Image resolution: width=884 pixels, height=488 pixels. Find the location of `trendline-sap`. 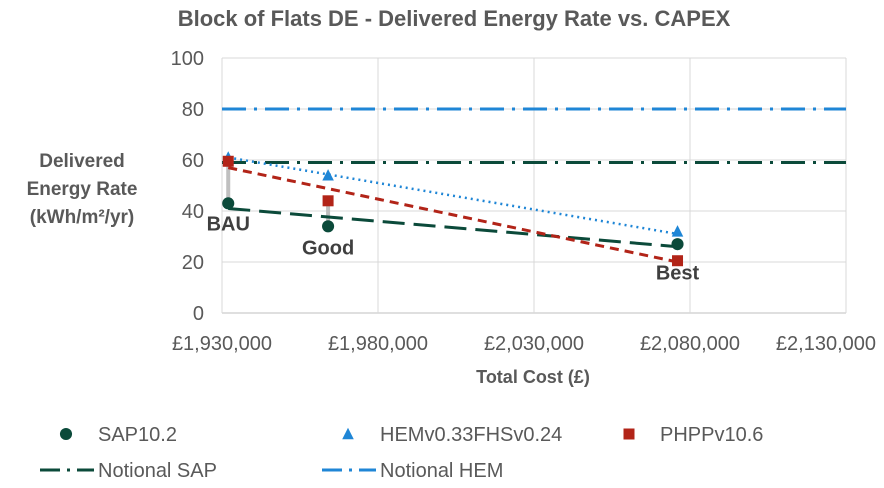

trendline-sap is located at coordinates (453, 227).